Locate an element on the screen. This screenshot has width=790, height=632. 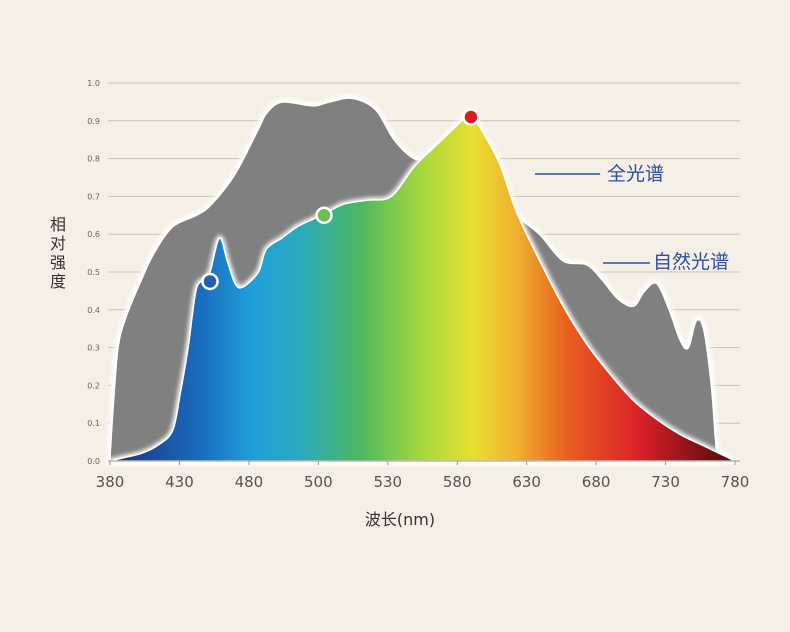
x-tick-label: 430 is located at coordinates (179, 482).